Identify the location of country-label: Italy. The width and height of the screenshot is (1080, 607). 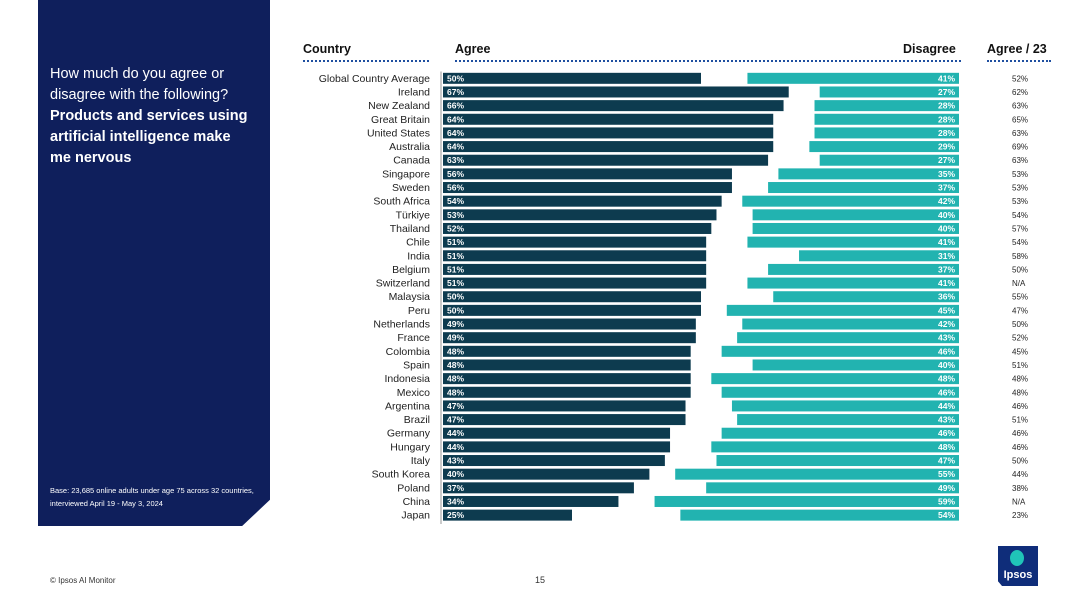
(421, 461).